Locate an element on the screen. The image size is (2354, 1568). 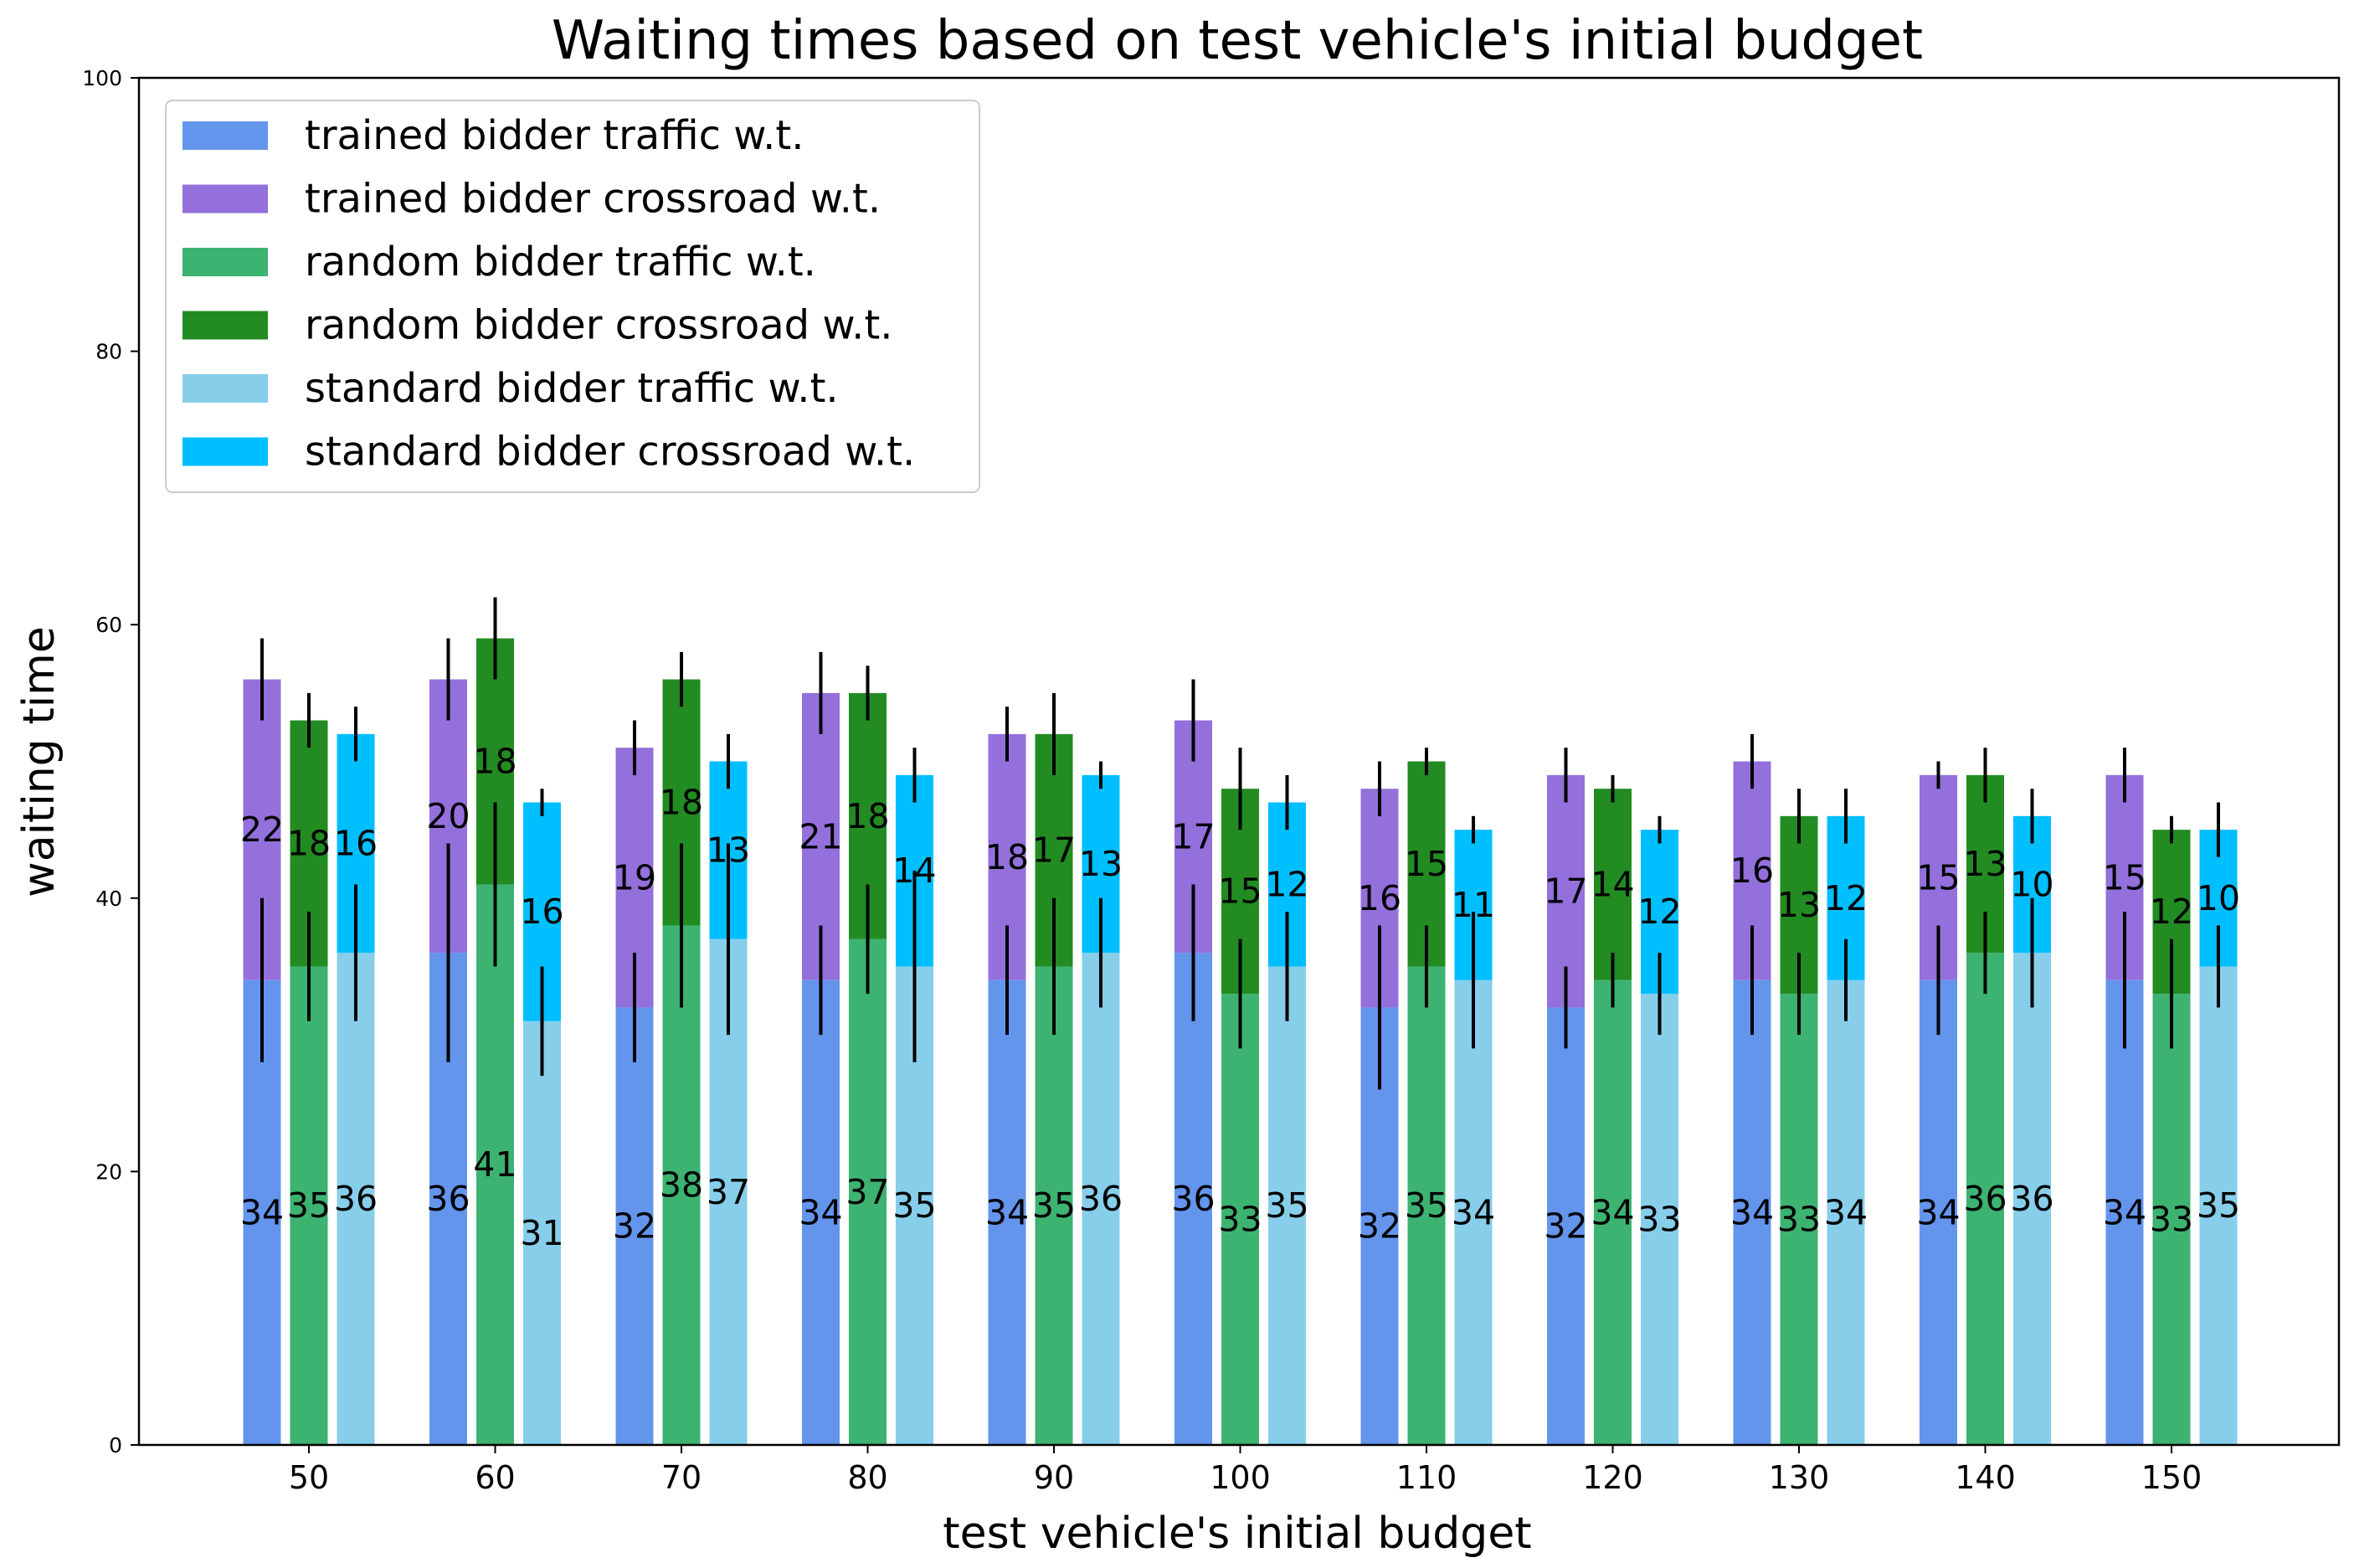
y-tick-label: 0 is located at coordinates (116, 1445).